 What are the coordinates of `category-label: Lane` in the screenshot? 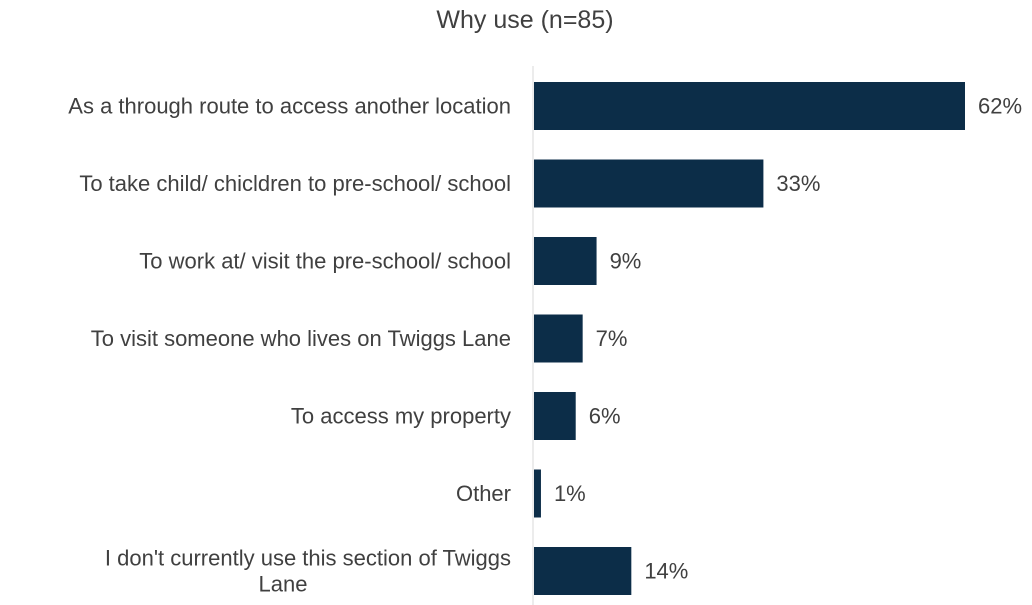 It's located at (283, 584).